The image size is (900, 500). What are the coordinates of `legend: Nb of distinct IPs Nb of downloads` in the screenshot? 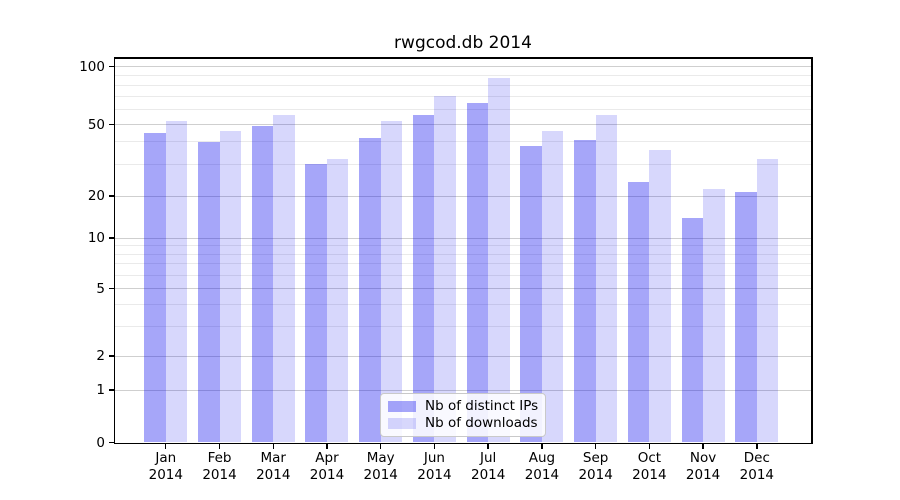 It's located at (463, 415).